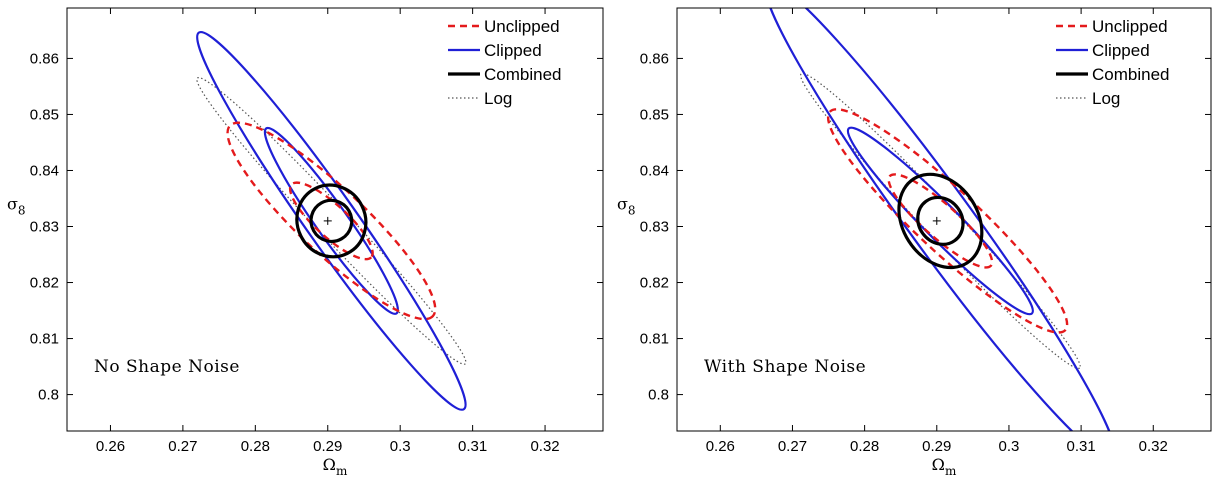 The width and height of the screenshot is (1218, 485). What do you see at coordinates (785, 367) in the screenshot?
I see `panel-annotation: With Shape Noise` at bounding box center [785, 367].